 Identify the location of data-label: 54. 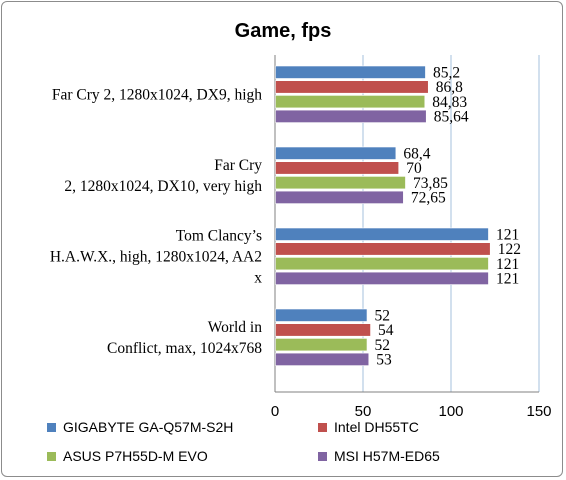
(386, 330).